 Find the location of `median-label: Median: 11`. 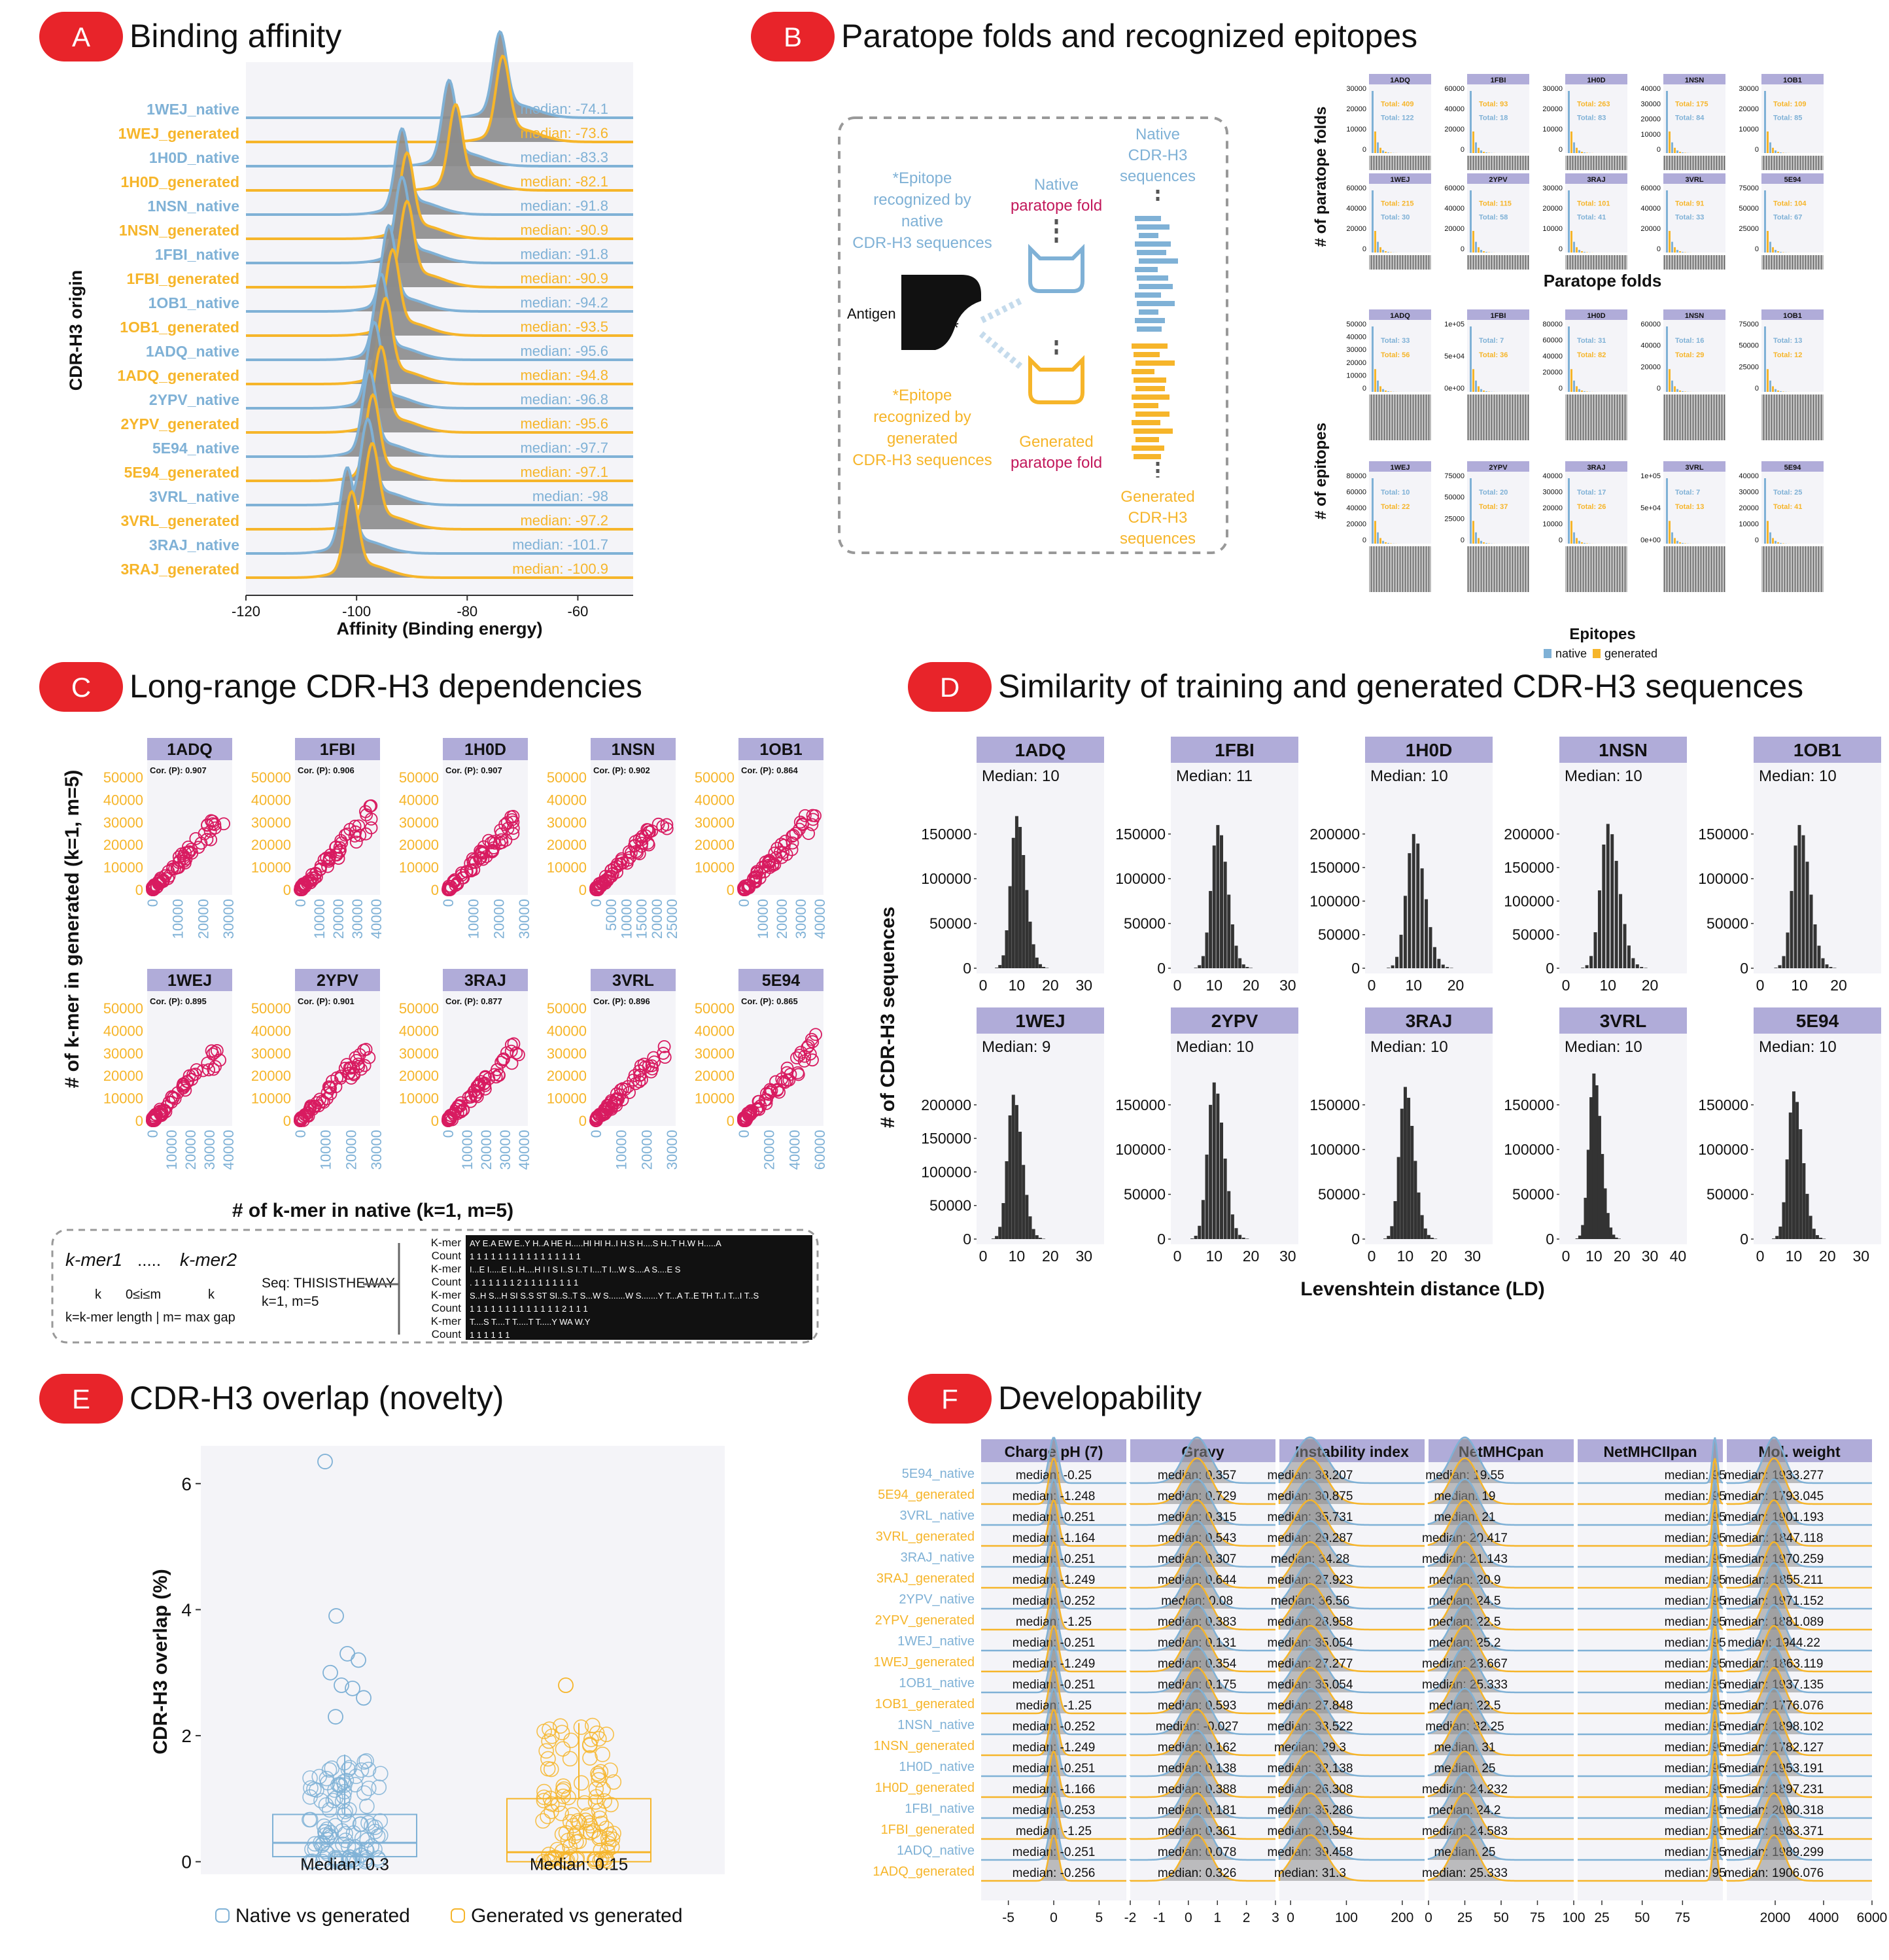

median-label: Median: 11 is located at coordinates (1214, 776).